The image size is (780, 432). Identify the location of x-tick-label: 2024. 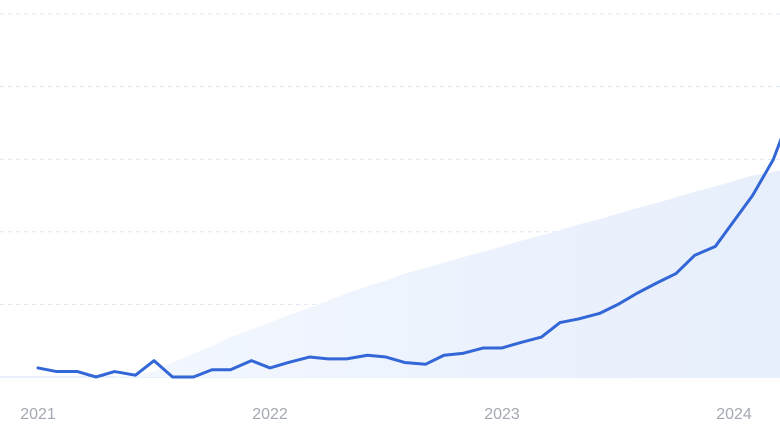
(734, 414).